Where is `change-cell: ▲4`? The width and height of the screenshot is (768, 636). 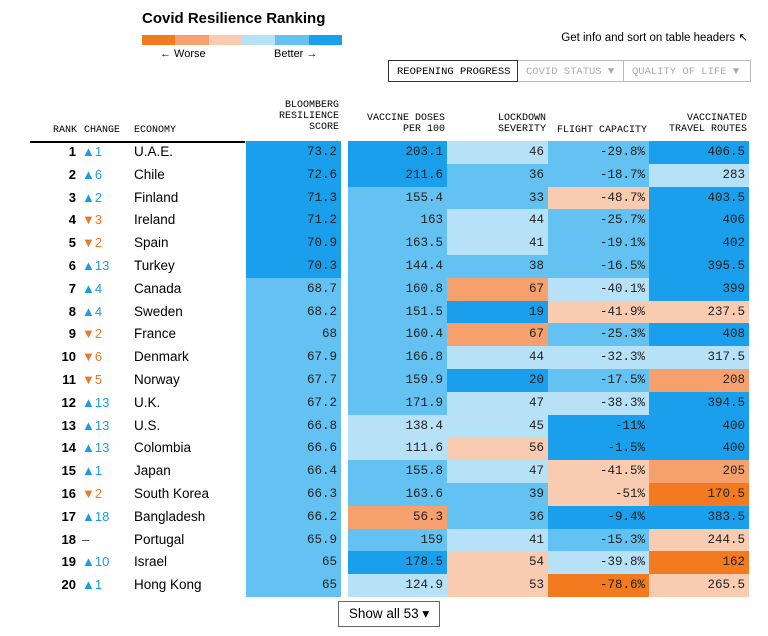
change-cell: ▲4 is located at coordinates (92, 288).